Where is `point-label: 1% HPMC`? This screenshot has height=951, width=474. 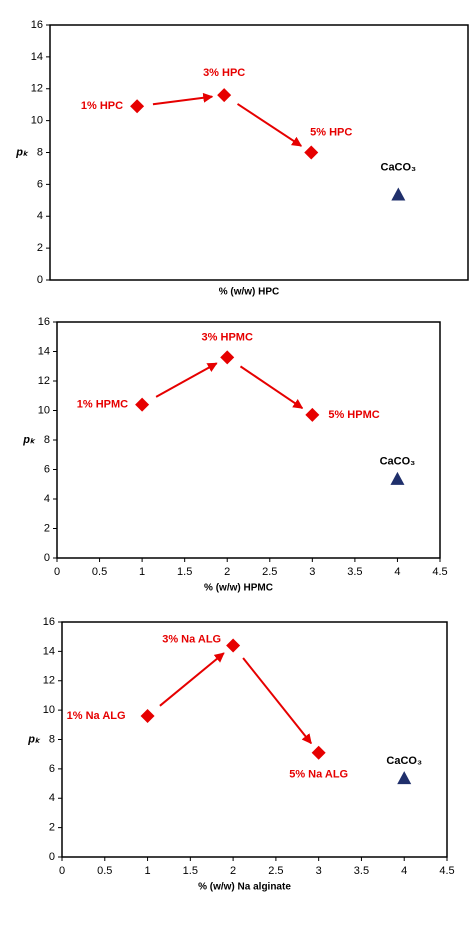 point-label: 1% HPMC is located at coordinates (102, 405).